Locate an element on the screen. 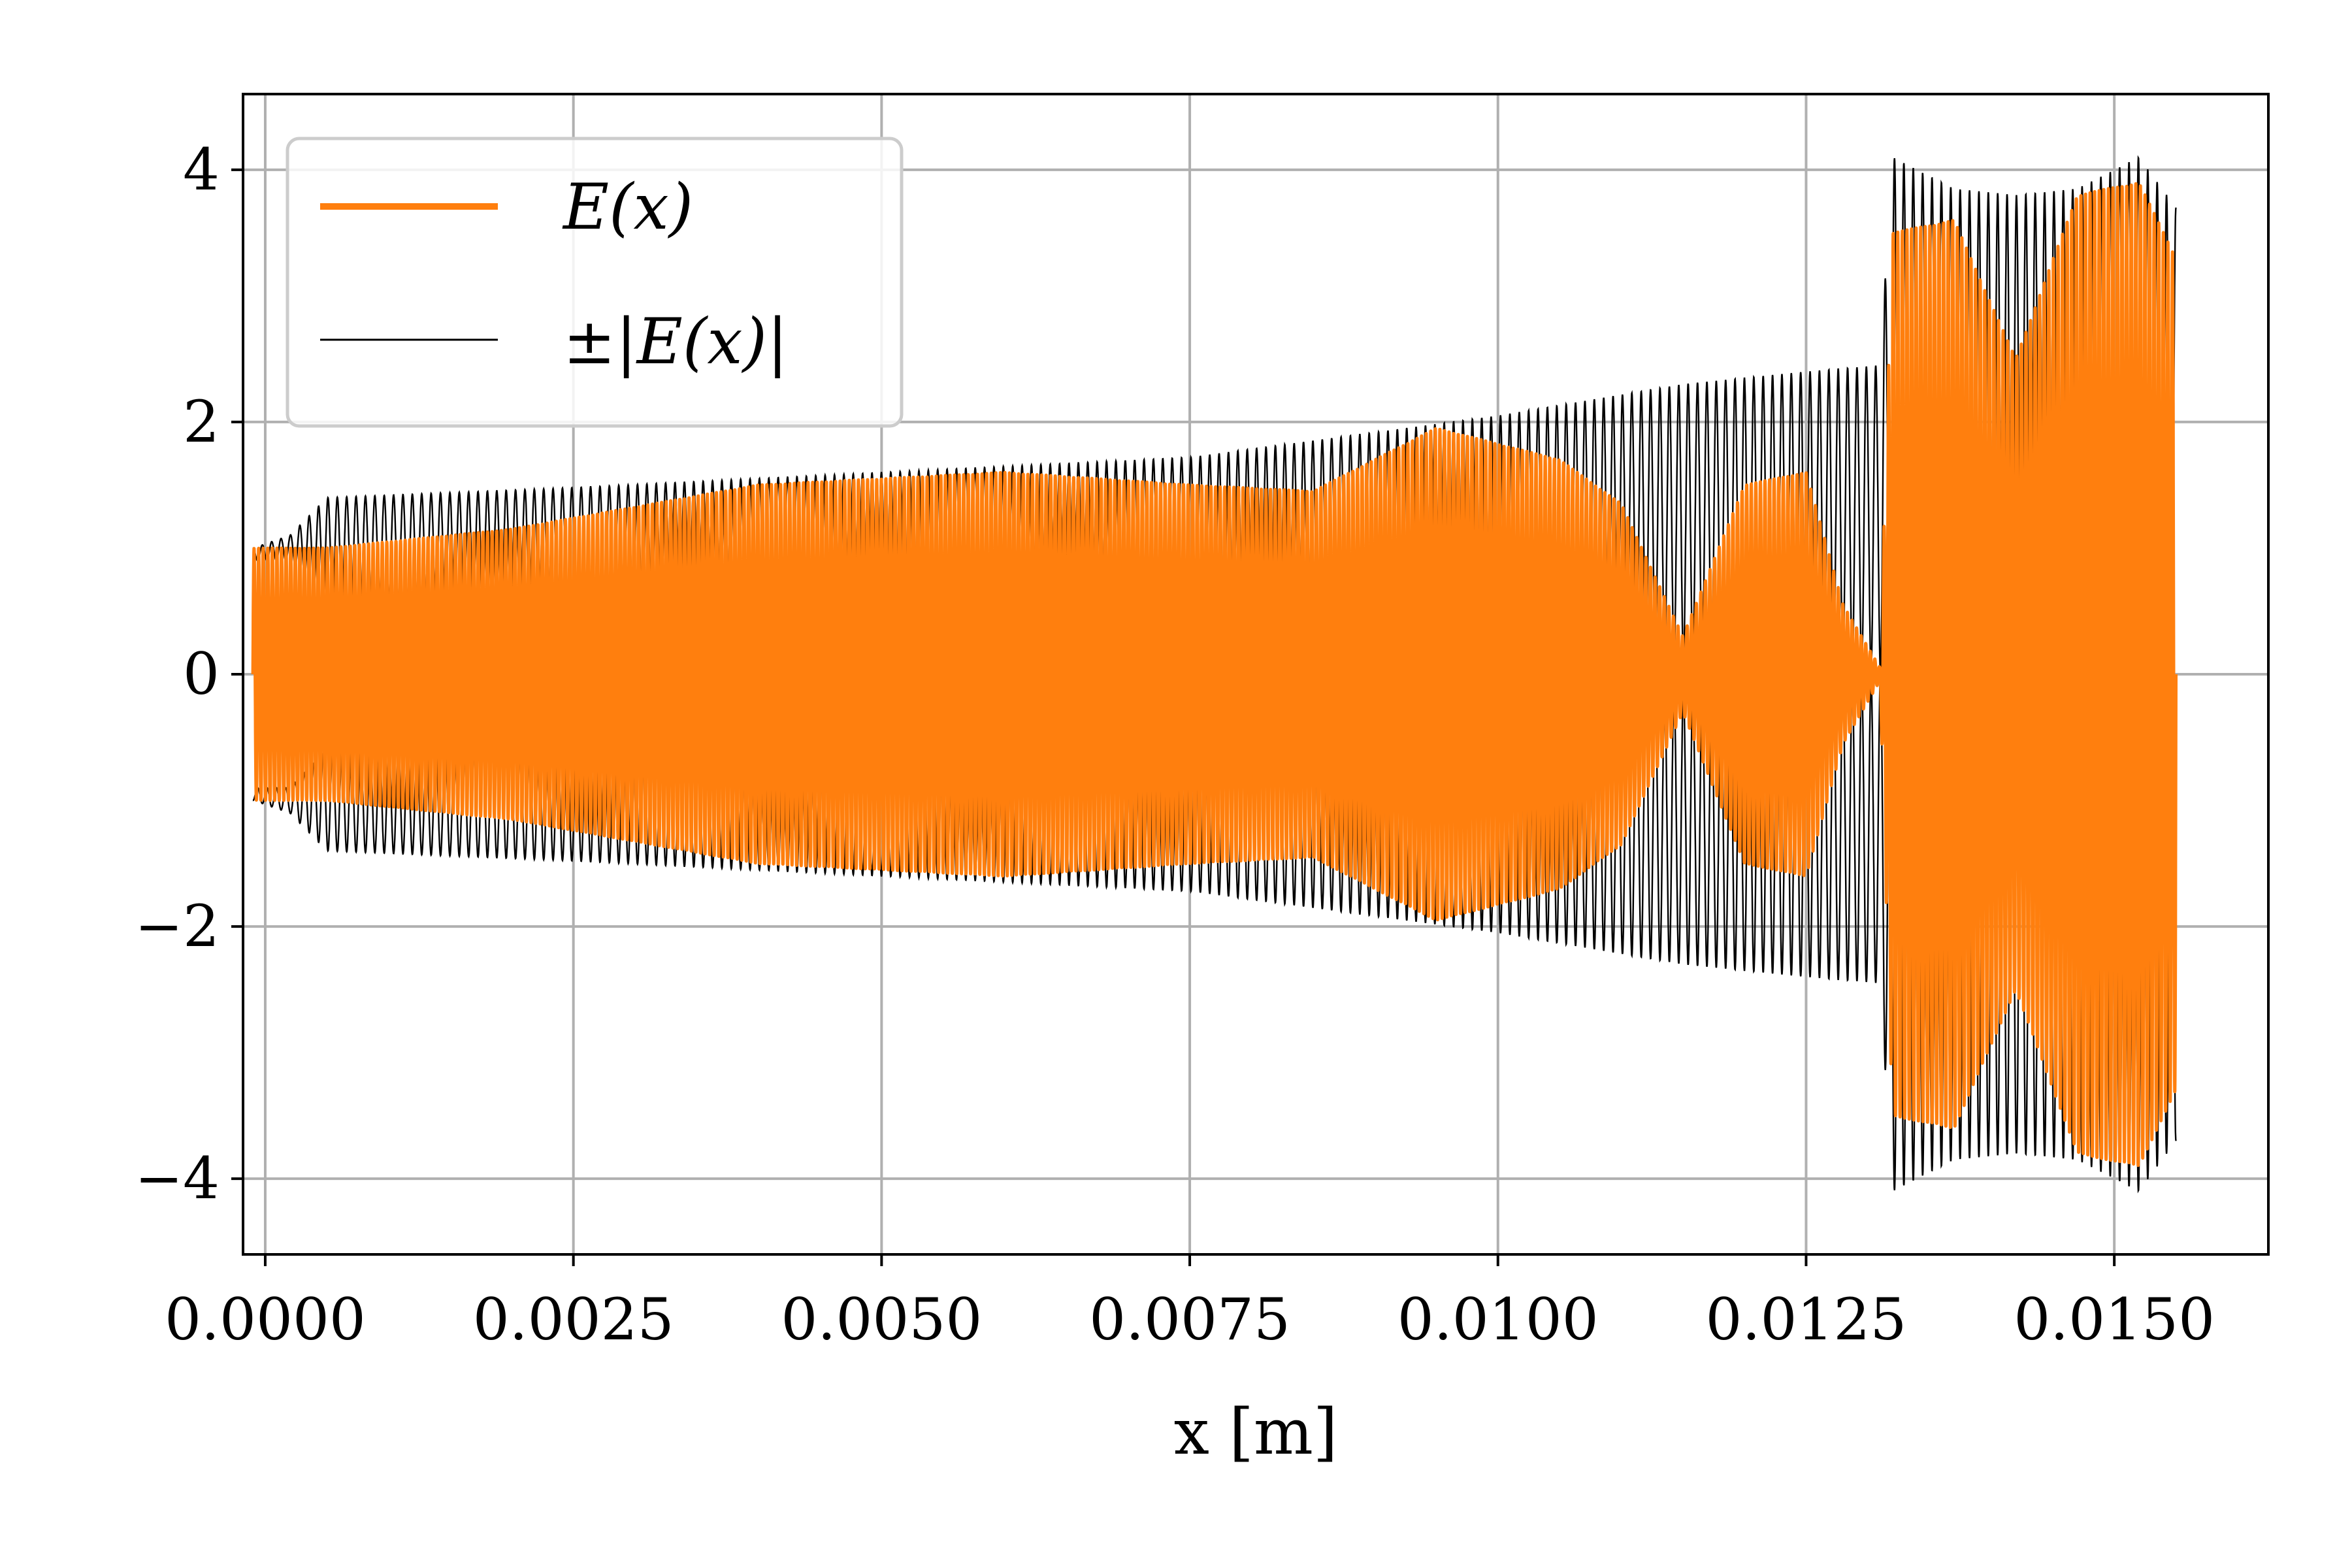  legend-label-abs-envelope: ±|E(x)| is located at coordinates (675, 341).